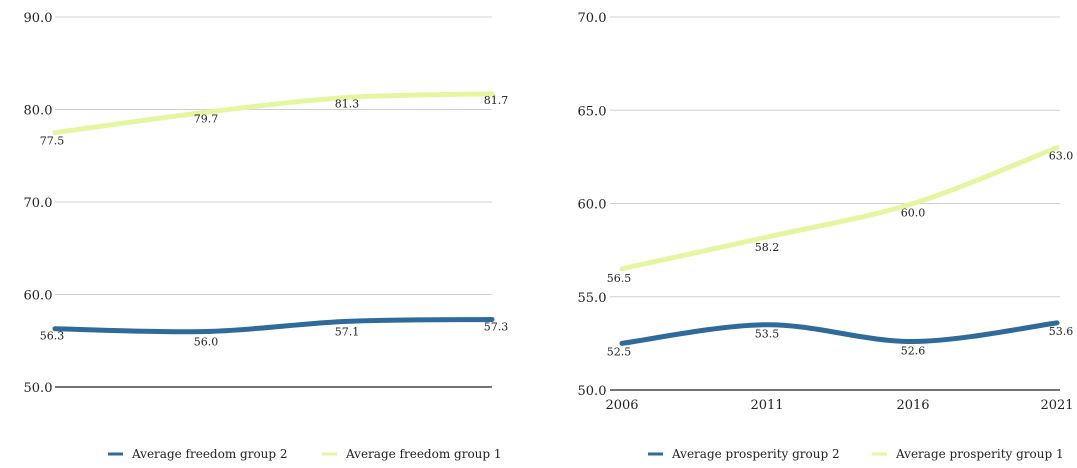 The width and height of the screenshot is (1077, 468). What do you see at coordinates (347, 103) in the screenshot?
I see `data-label-freedom-group-1-2: 81.3` at bounding box center [347, 103].